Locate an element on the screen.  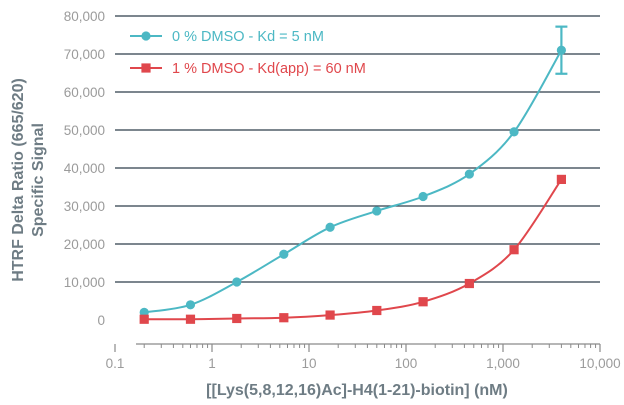
legend-label: 0 % DMSO - Kd = 5 nM is located at coordinates (248, 37).